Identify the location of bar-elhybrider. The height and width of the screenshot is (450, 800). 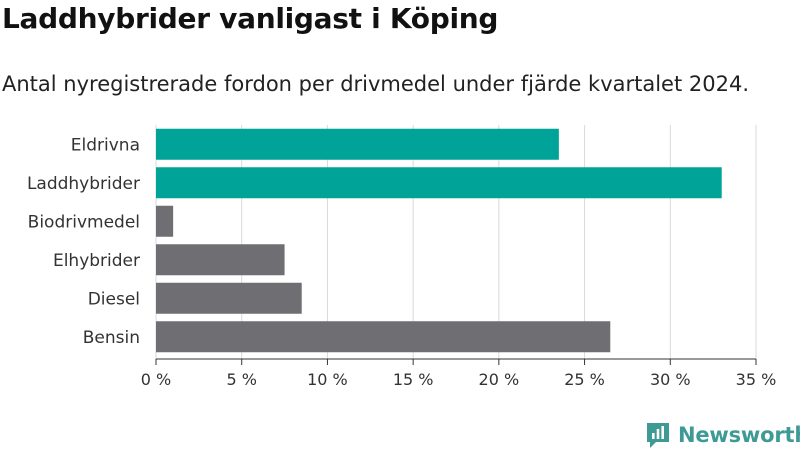
(220, 260).